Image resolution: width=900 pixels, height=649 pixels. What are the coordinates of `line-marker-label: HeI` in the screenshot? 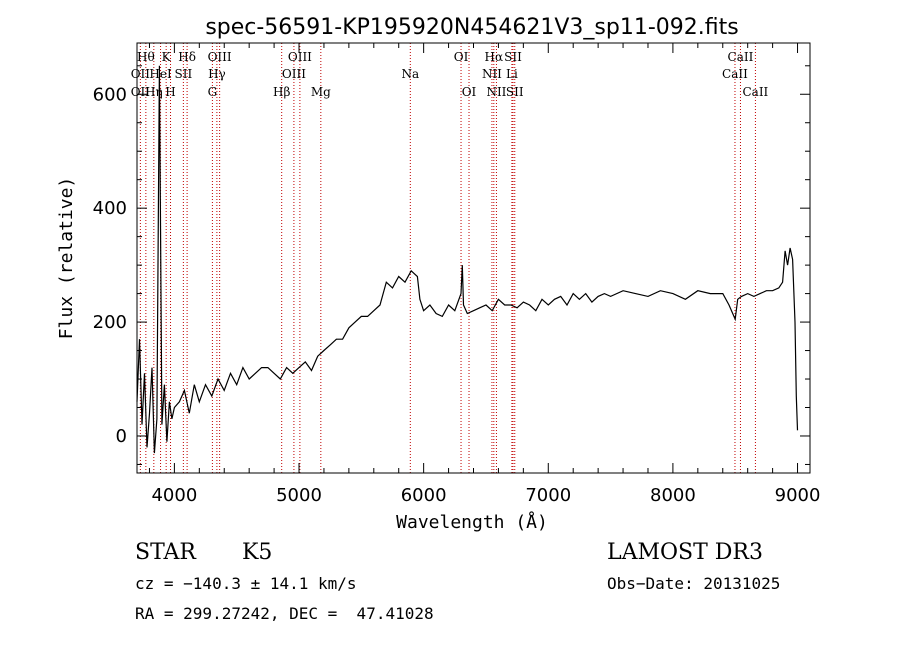 It's located at (160, 74).